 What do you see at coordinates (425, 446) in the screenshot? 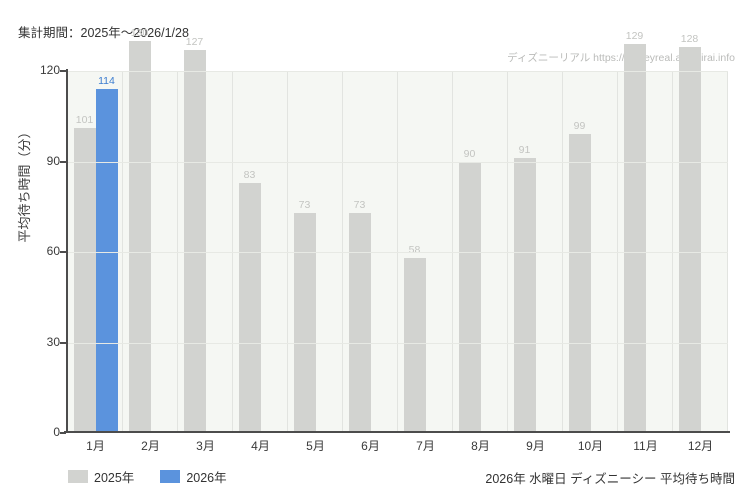
I see `x-axis-label-7月: 7月` at bounding box center [425, 446].